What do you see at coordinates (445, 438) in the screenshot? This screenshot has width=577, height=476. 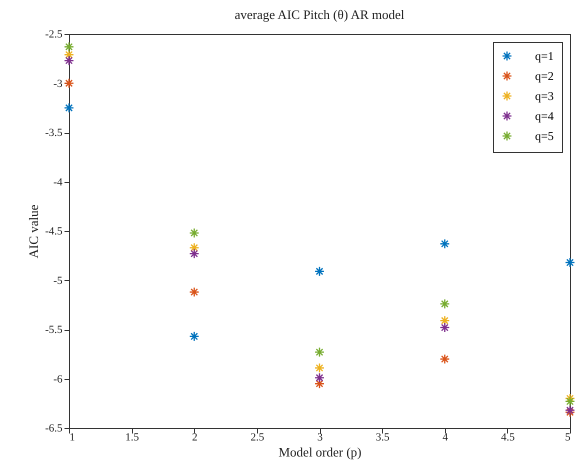 I see `x-tick-label: 4` at bounding box center [445, 438].